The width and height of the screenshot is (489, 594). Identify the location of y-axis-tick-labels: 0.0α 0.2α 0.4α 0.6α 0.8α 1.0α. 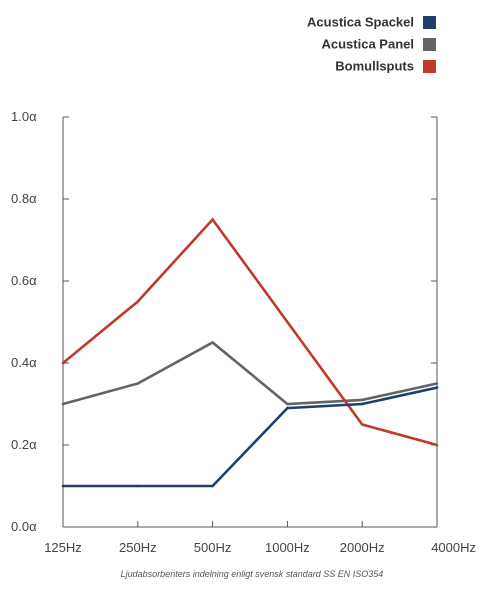
(24, 321).